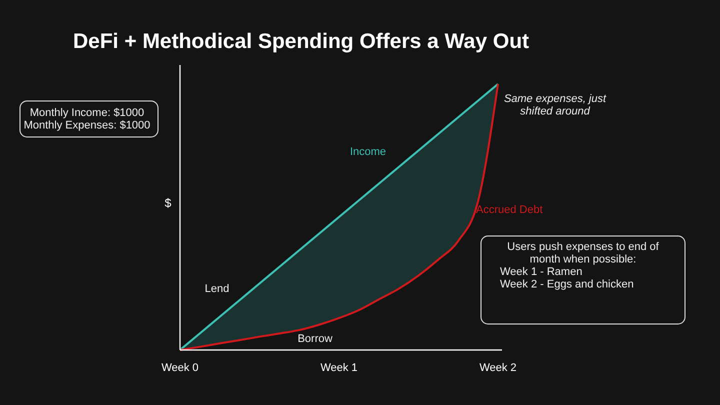 The height and width of the screenshot is (405, 720). Describe the element at coordinates (339, 368) in the screenshot. I see `x-tick-label: Week 1` at that location.